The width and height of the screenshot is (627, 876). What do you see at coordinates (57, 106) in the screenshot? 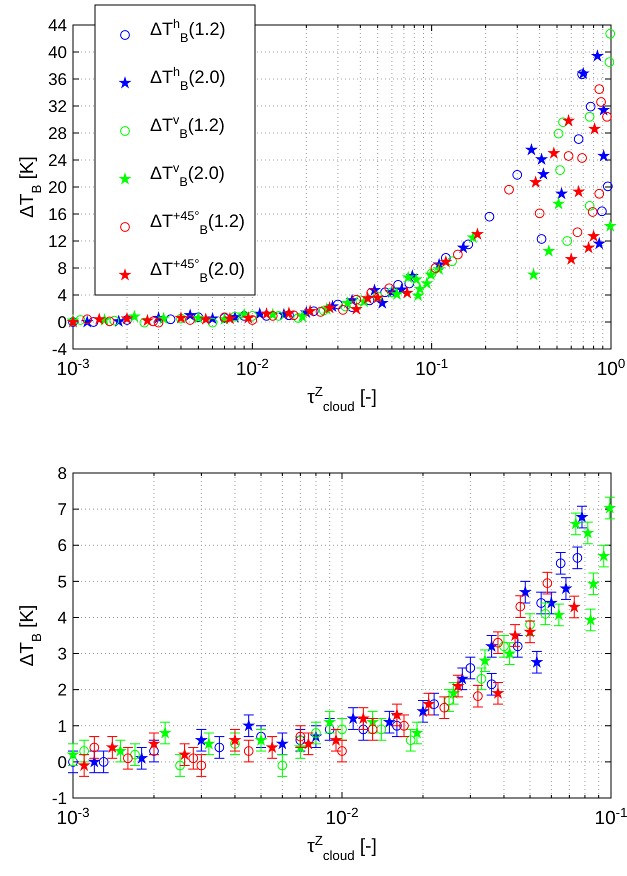
I see `y-tick-label: 32` at bounding box center [57, 106].